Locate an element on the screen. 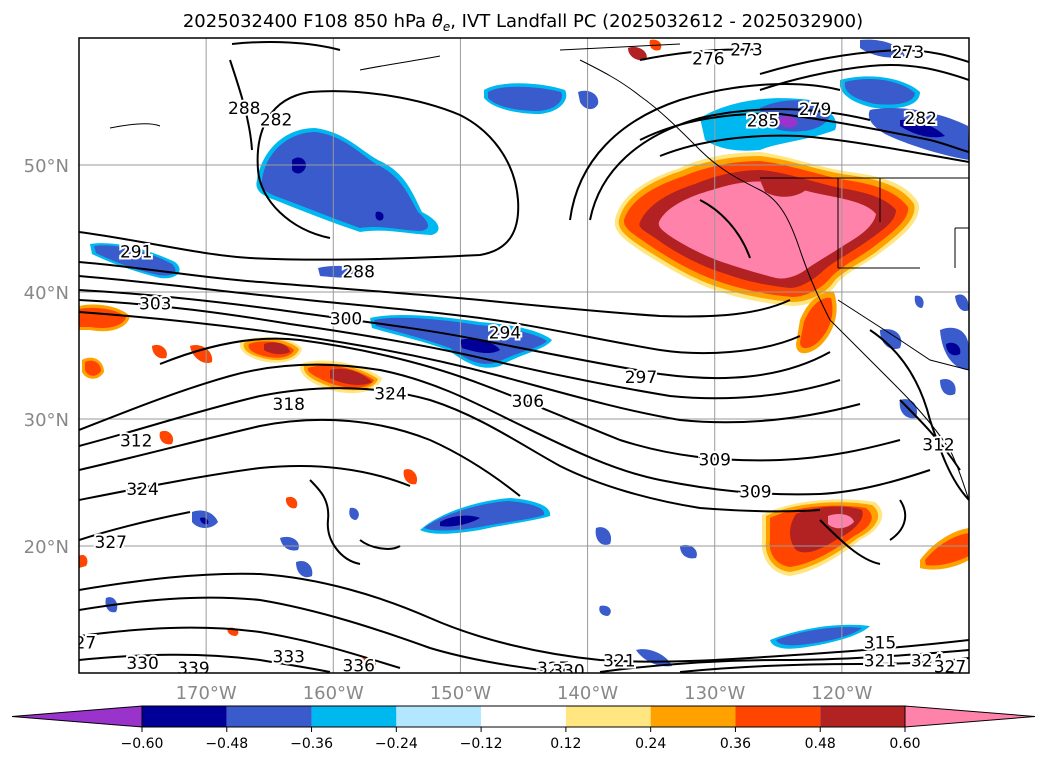 The height and width of the screenshot is (767, 1047). colorbar-tick-label: 0.24 is located at coordinates (650, 744).